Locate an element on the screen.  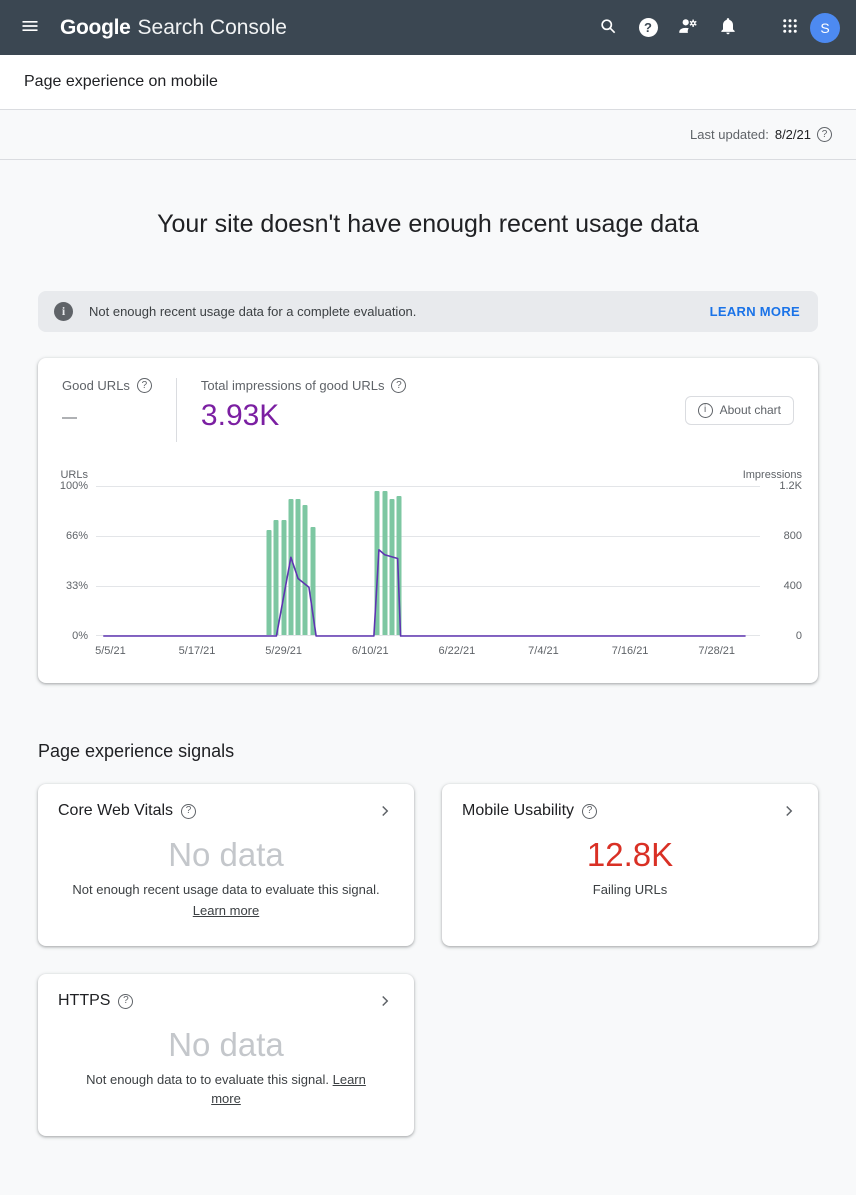
y-axis-label: 0% is located at coordinates (80, 635).